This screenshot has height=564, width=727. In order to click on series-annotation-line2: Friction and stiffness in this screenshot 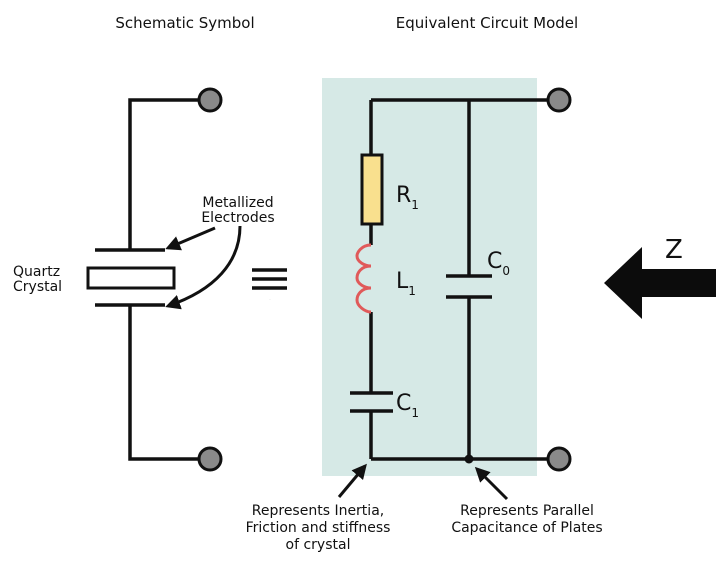, I will do `click(318, 528)`.